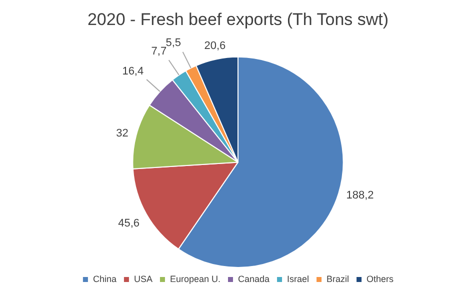  Describe the element at coordinates (238, 19) in the screenshot. I see `chart-title: 2020 - Fresh beef exports (Th Tons swt)` at that location.